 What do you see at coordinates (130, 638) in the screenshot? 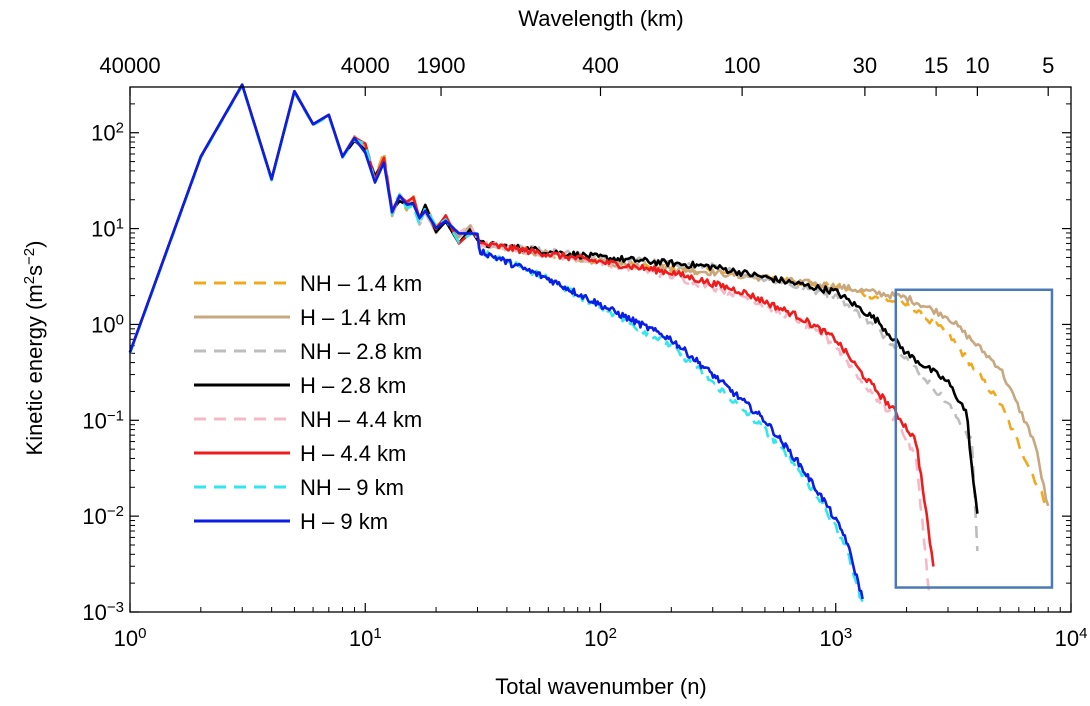
I see `x-tick-label: 10⁰` at bounding box center [130, 638].